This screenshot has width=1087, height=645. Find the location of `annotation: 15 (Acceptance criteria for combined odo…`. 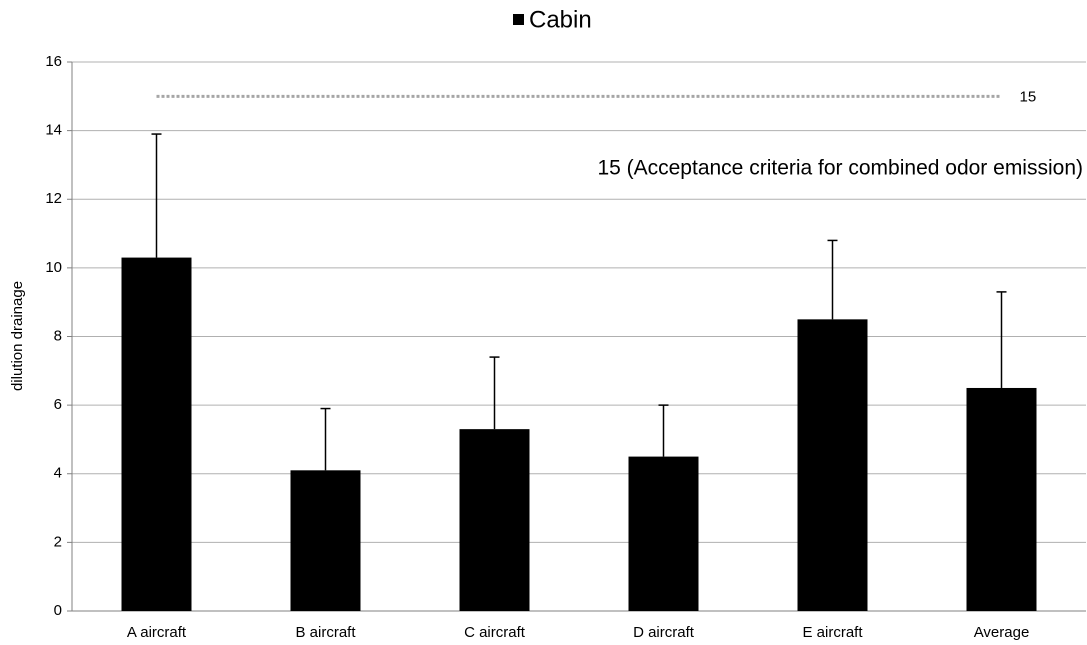

annotation: 15 (Acceptance criteria for combined odo… is located at coordinates (840, 168).